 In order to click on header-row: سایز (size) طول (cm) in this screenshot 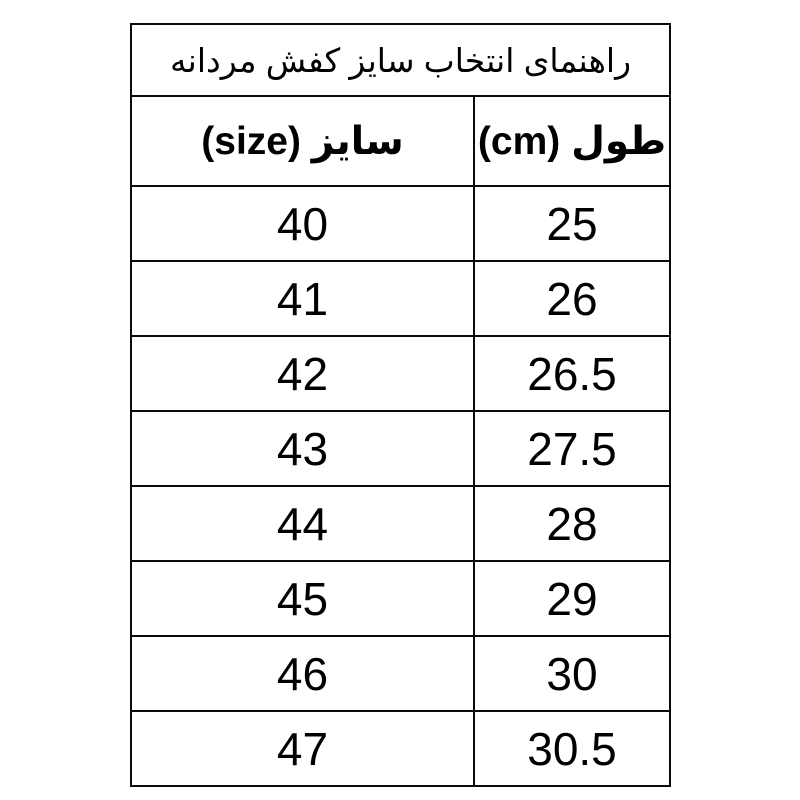, I will do `click(400, 141)`.